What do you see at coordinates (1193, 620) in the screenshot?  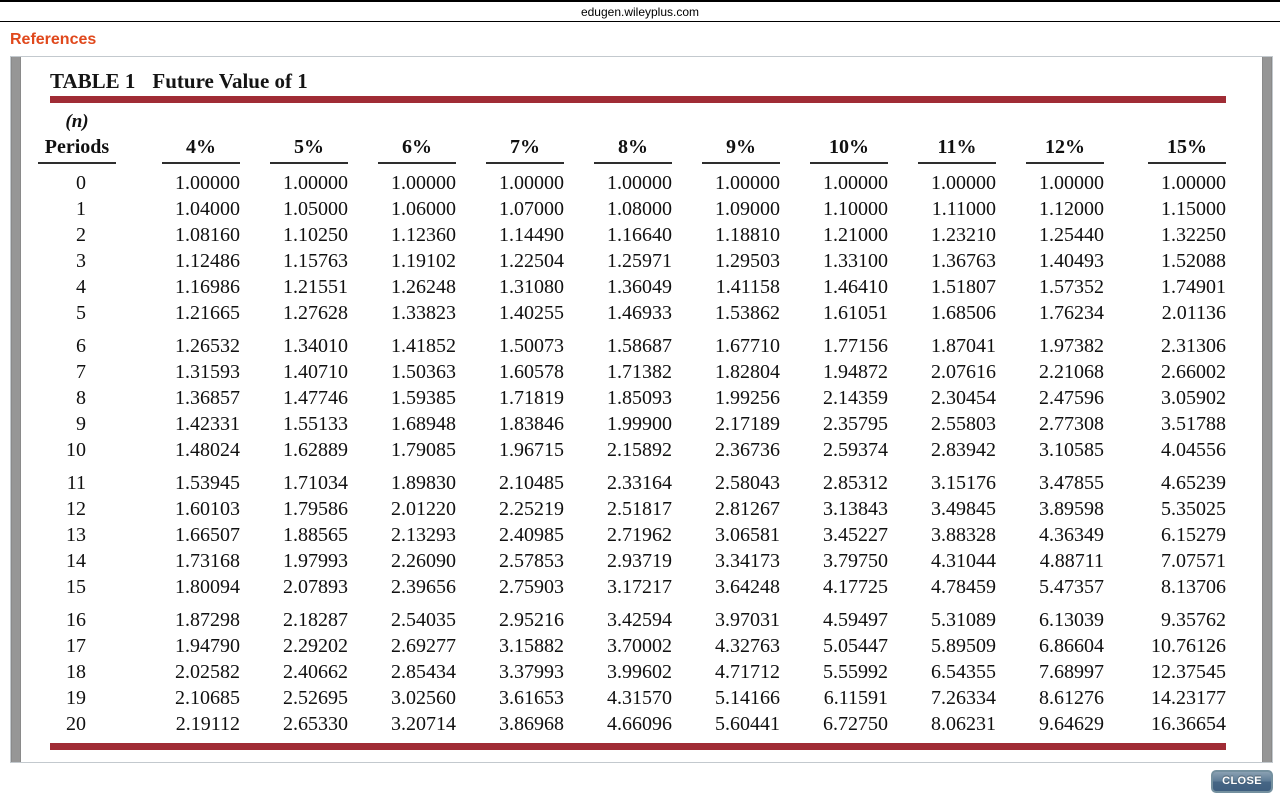 I see `value-cell: 9.35762` at bounding box center [1193, 620].